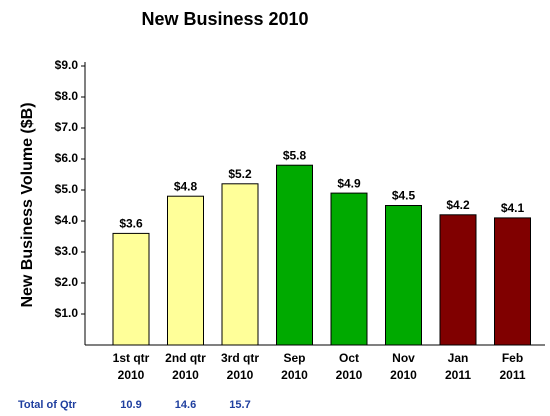 This screenshot has width=550, height=416. What do you see at coordinates (224, 19) in the screenshot?
I see `chart-title: New Business 2010` at bounding box center [224, 19].